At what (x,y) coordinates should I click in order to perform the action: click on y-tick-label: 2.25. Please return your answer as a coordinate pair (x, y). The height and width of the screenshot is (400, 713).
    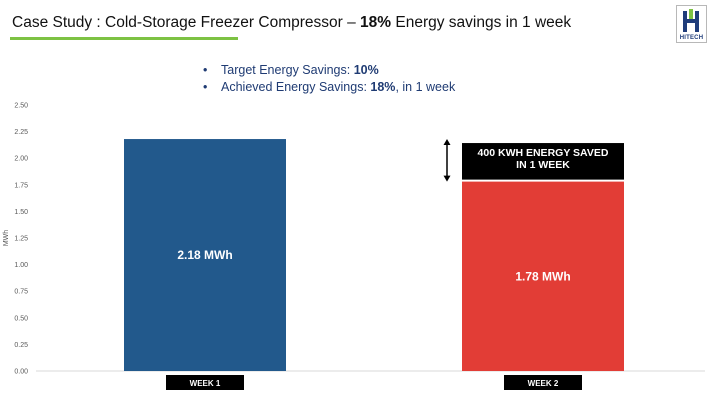
    Looking at the image, I should click on (21, 132).